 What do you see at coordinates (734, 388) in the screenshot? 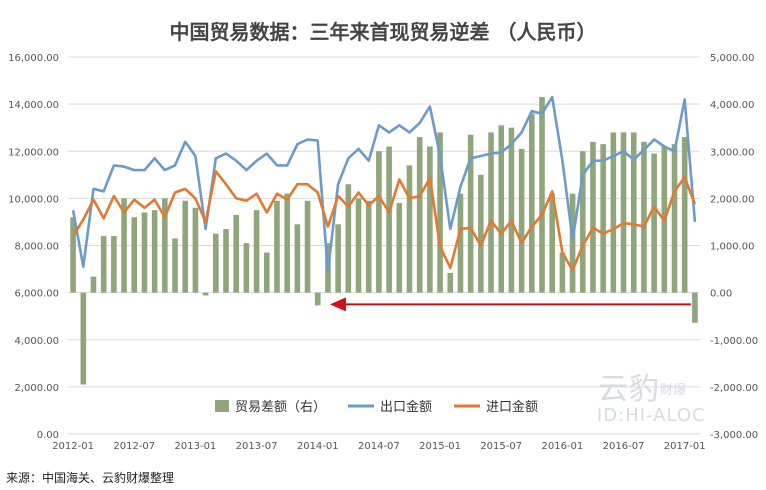
I see `y-right-tick-label: -2,000.00` at bounding box center [734, 388].